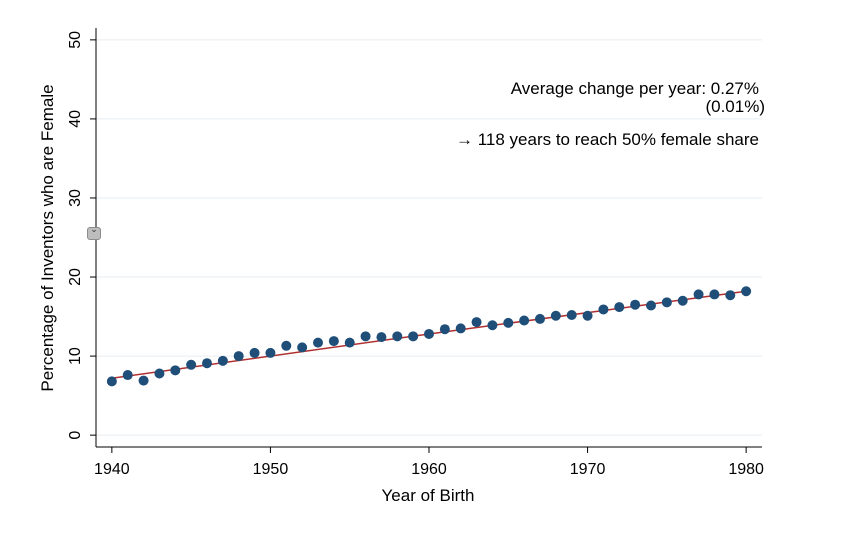 This screenshot has height=535, width=849. I want to click on collapse-toggle-button: ⌄, so click(94, 232).